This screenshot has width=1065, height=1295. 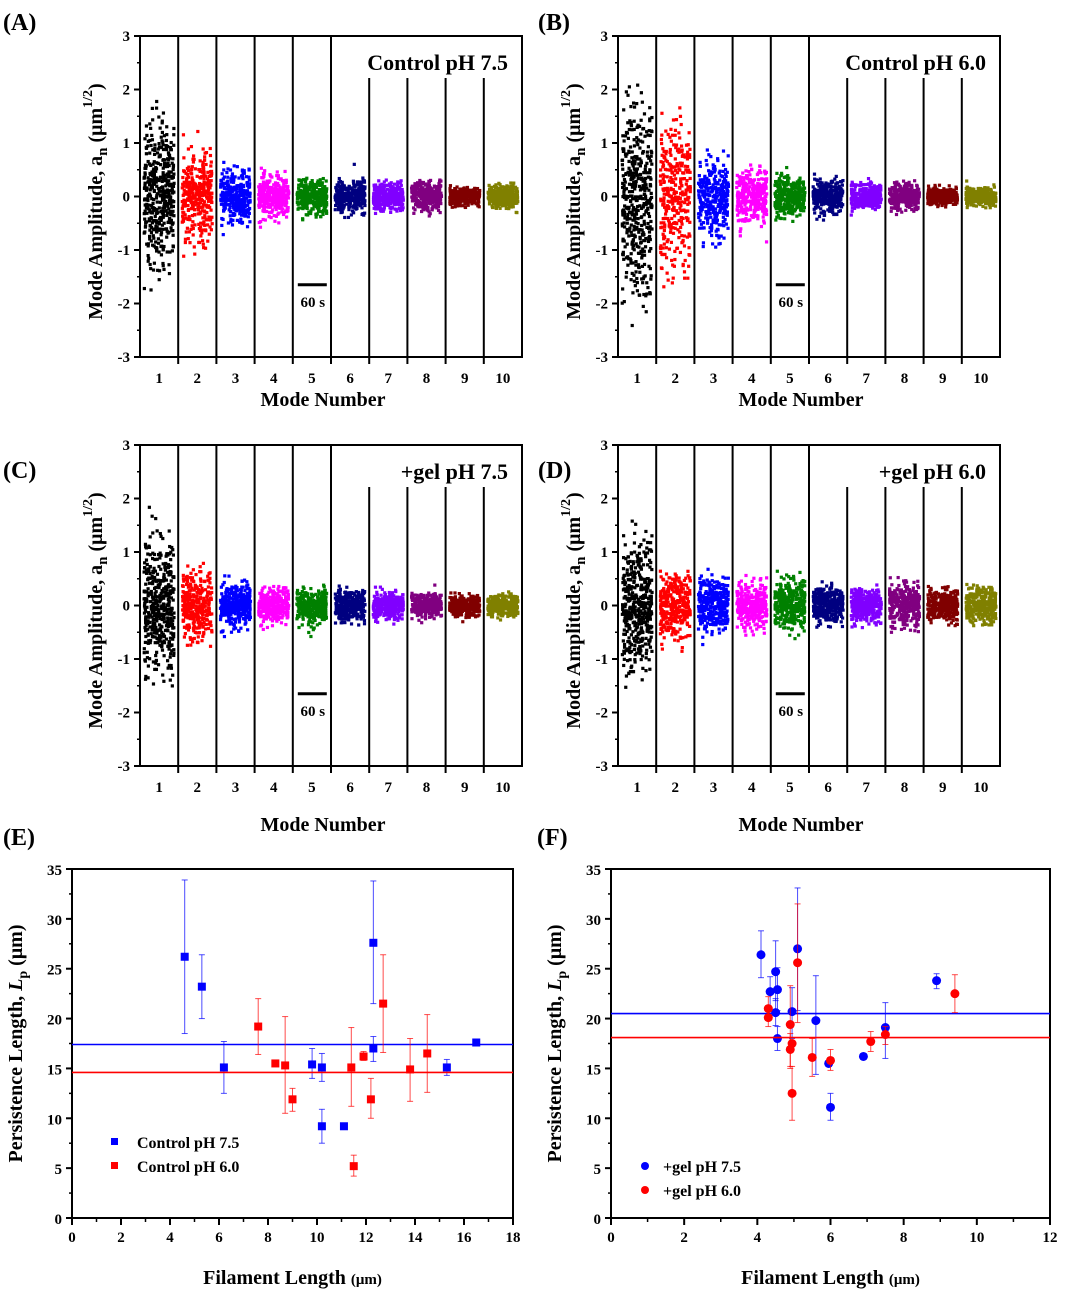 What do you see at coordinates (389, 379) in the screenshot?
I see `x-tick-label: 7` at bounding box center [389, 379].